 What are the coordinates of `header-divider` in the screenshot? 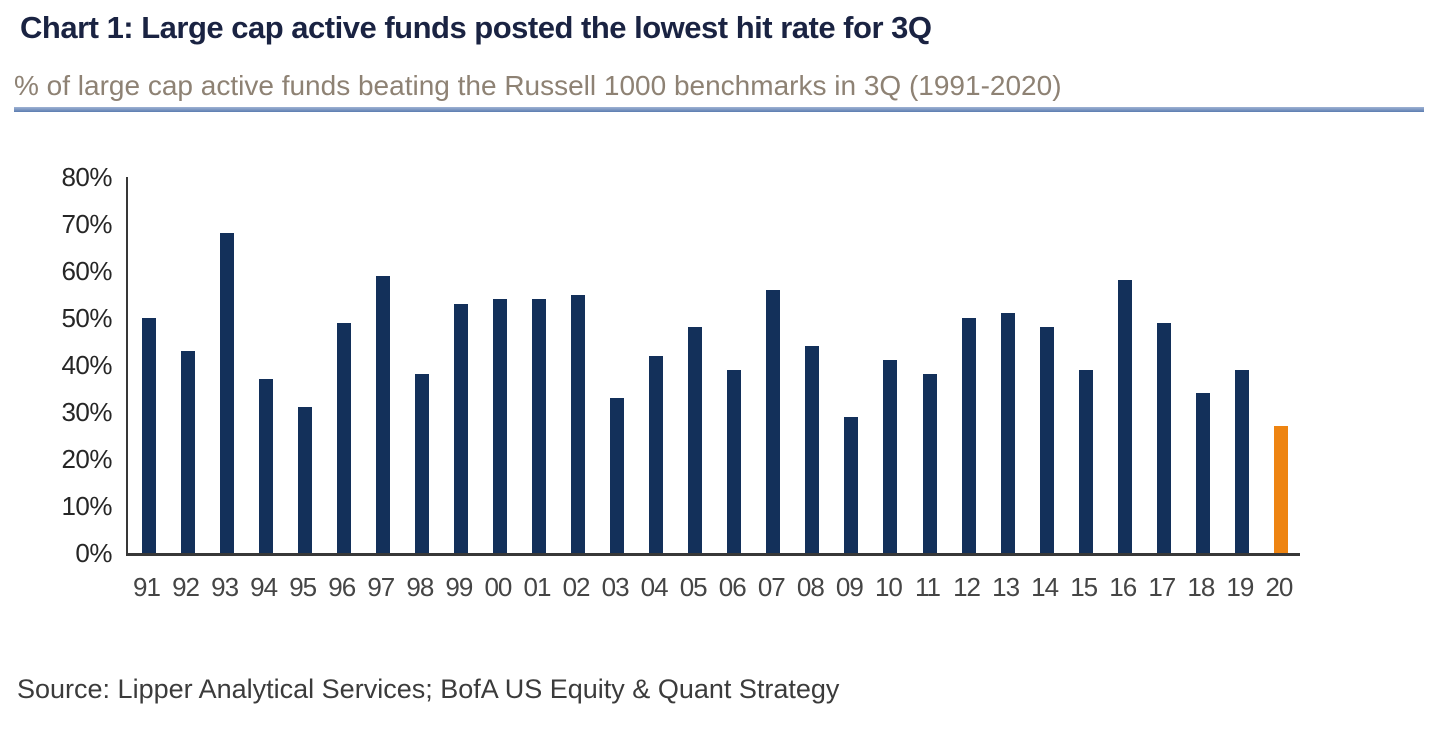 It's located at (719, 109).